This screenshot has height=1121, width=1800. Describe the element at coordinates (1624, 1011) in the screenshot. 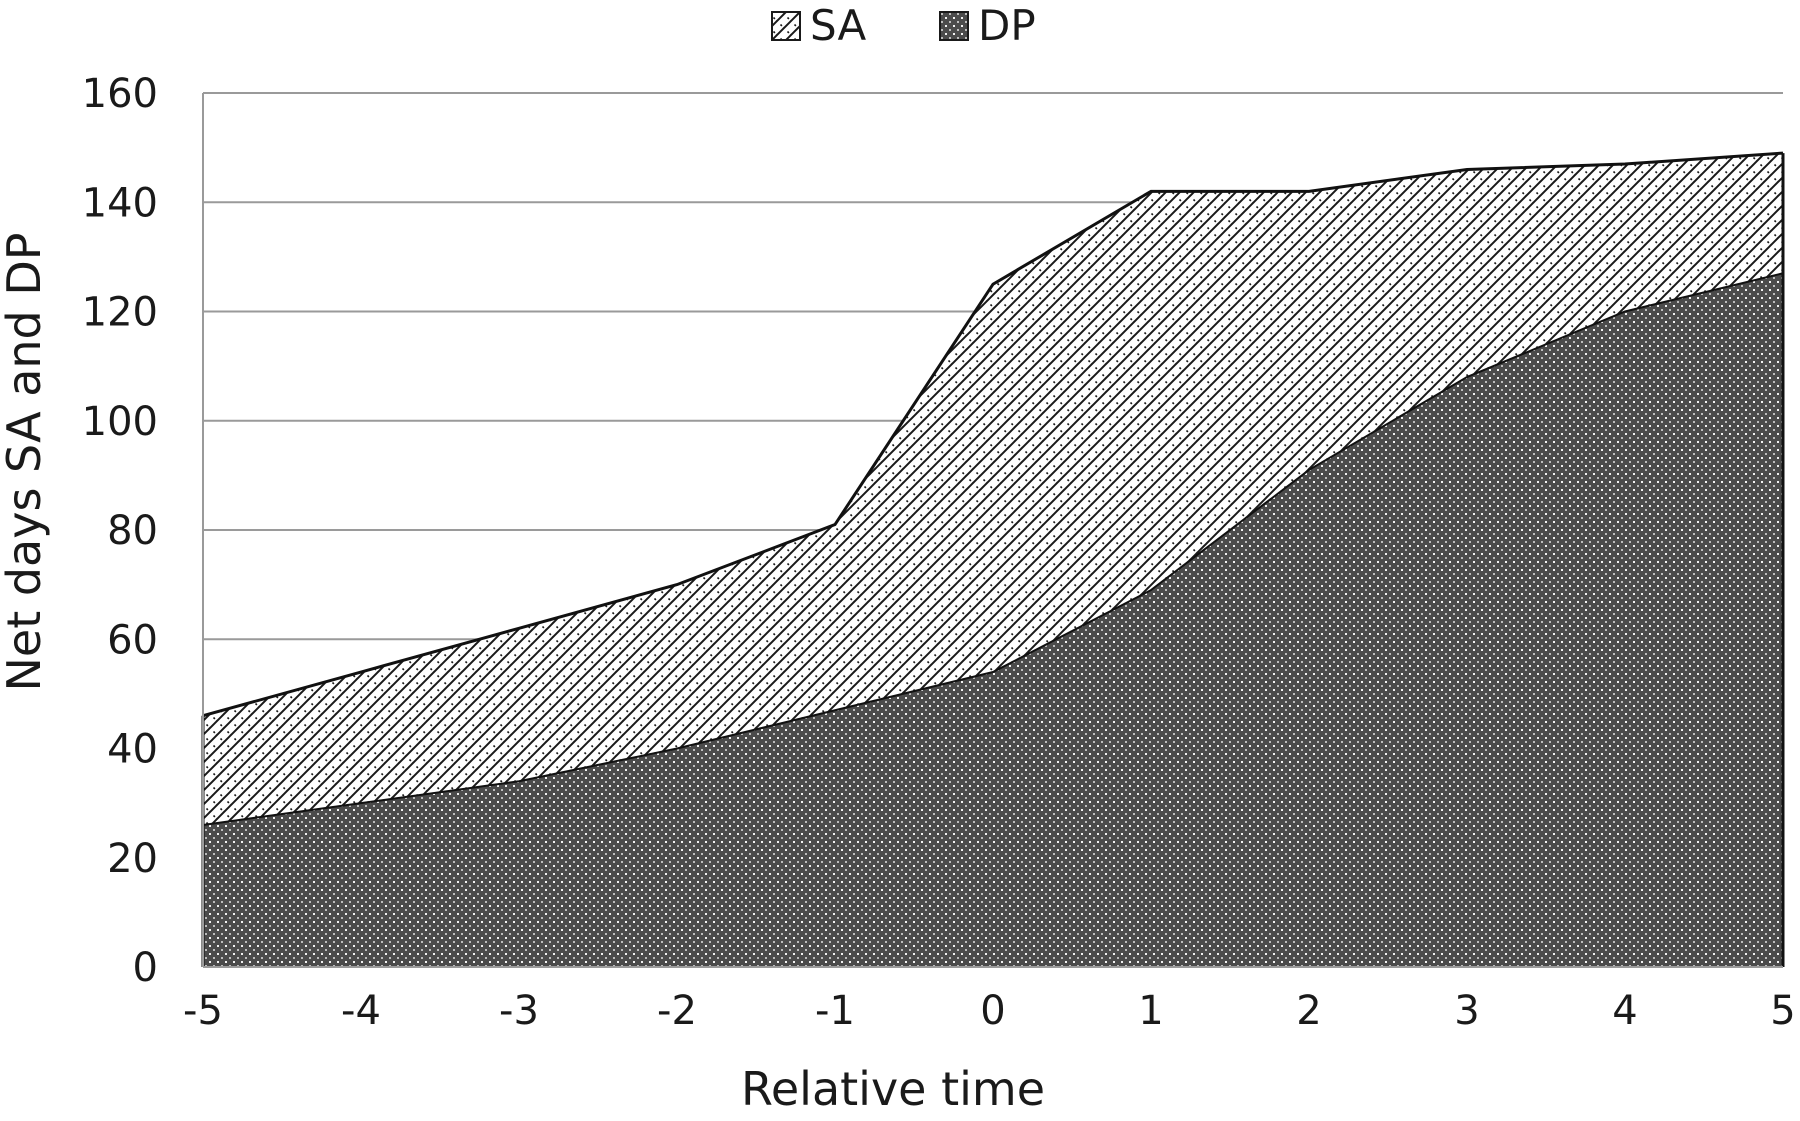

I see `x-tick-label-9: 4` at that location.